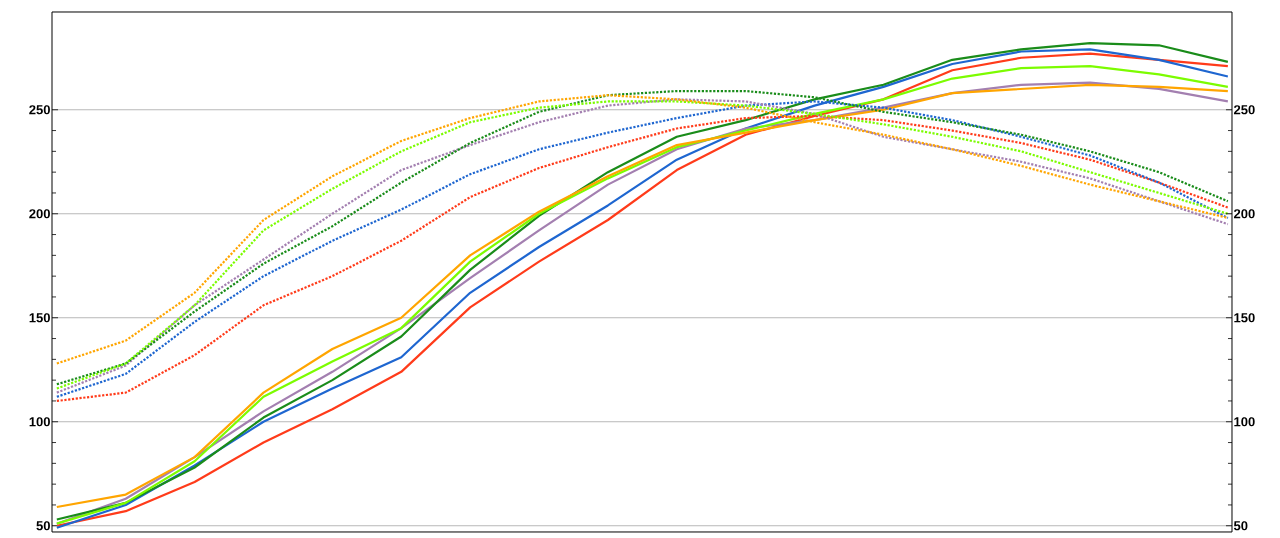 This screenshot has height=538, width=1280. I want to click on y2-tick-label: 50, so click(1240, 526).